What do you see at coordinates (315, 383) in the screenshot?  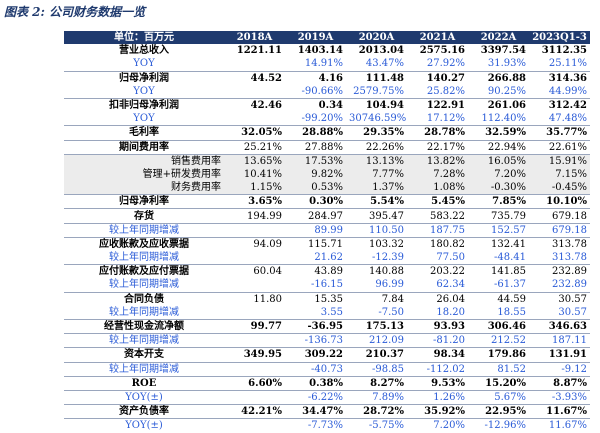 I see `cell: 0.38%` at bounding box center [315, 383].